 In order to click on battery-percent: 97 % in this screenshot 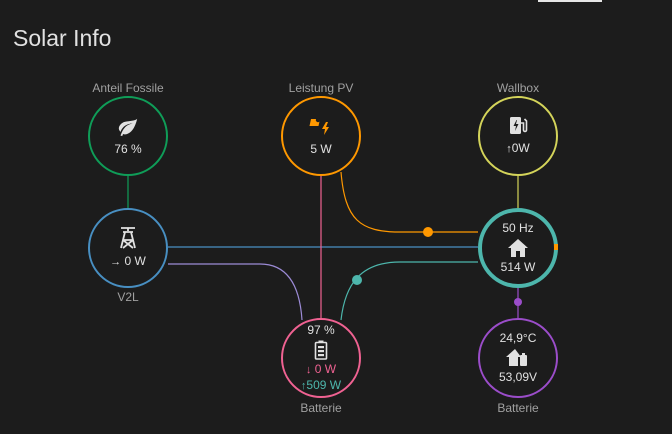, I will do `click(321, 329)`.